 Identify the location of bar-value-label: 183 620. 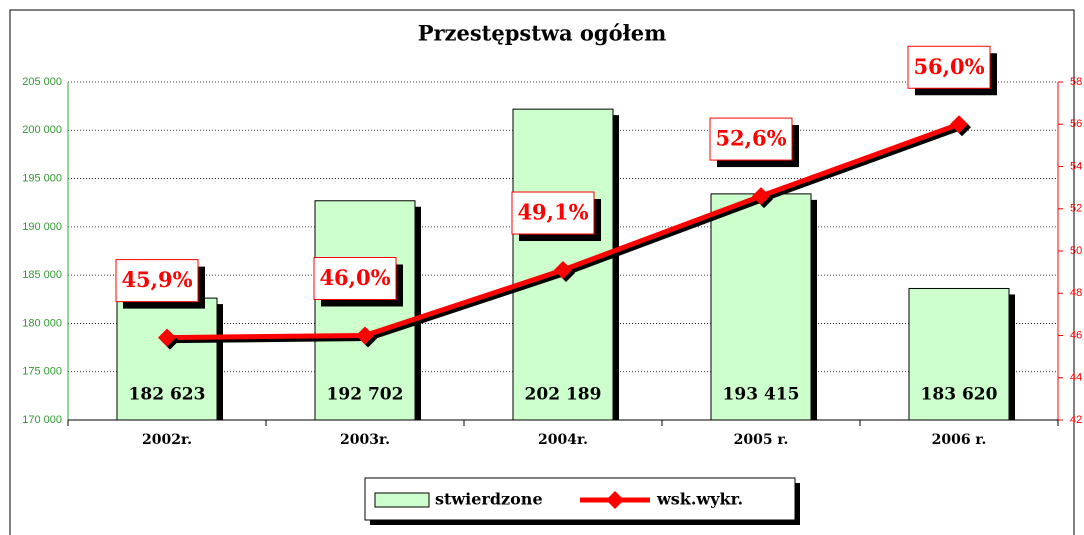
(959, 395).